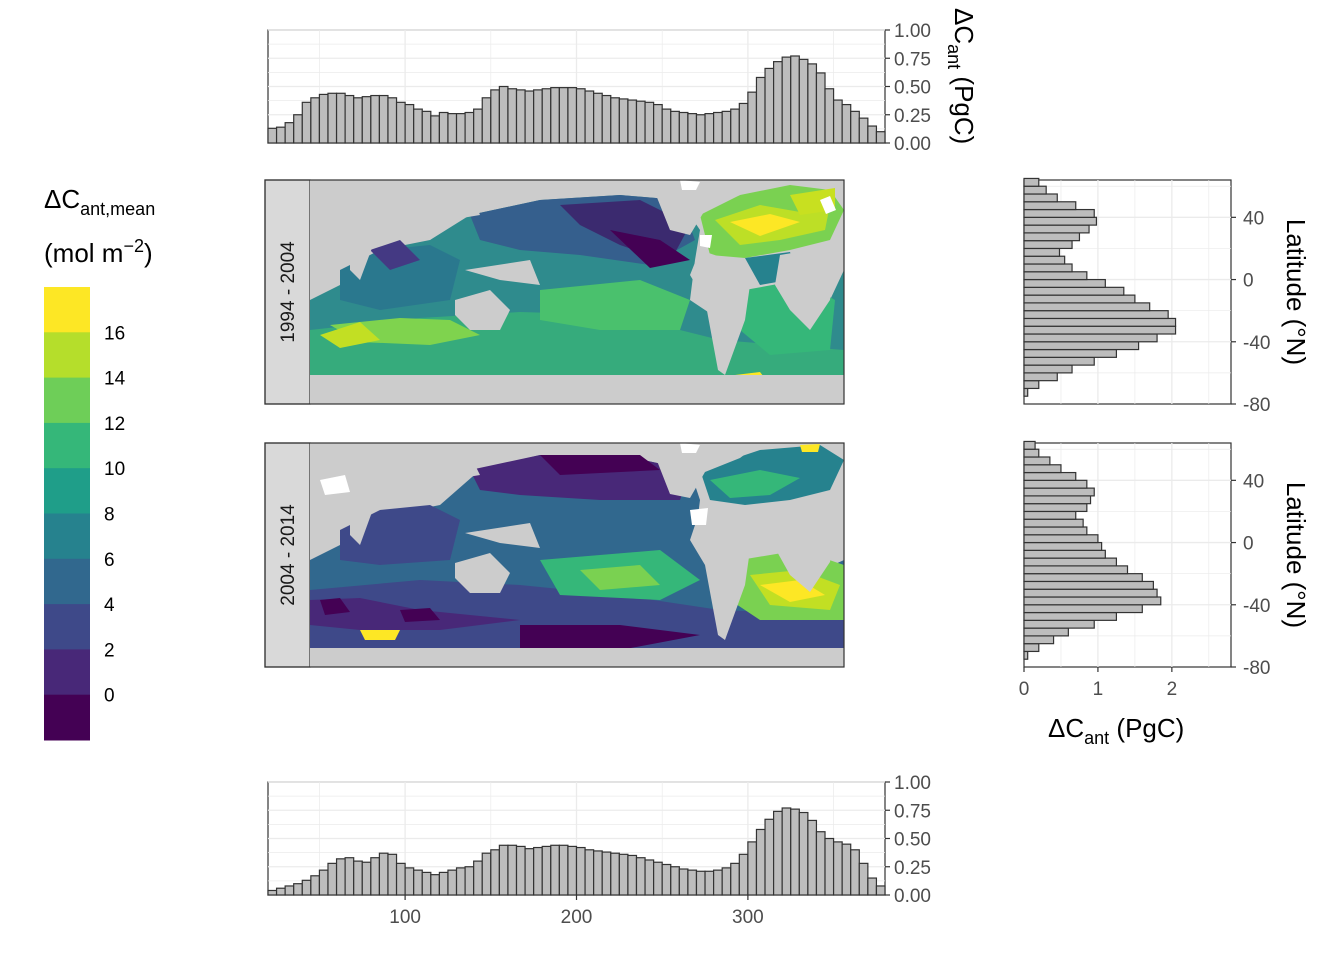 The image size is (1344, 960). I want to click on map-panel-top: 1994 - 2004, so click(554, 292).